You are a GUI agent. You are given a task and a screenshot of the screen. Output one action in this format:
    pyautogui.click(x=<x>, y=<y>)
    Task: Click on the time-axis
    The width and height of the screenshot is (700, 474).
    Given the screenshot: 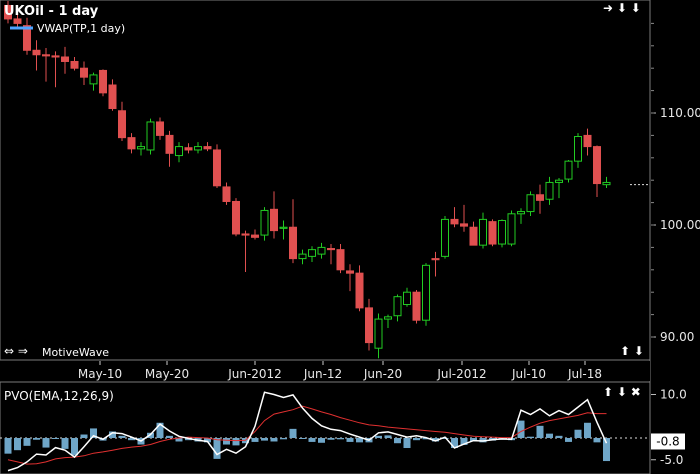 What is the action you would take?
    pyautogui.click(x=325, y=371)
    